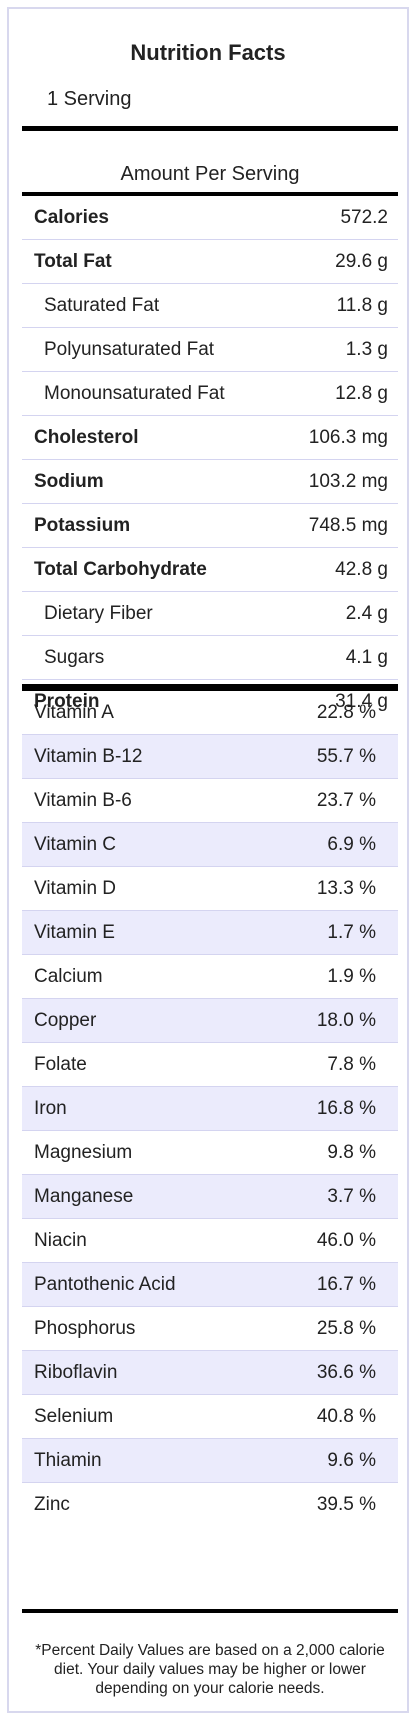  What do you see at coordinates (210, 1417) in the screenshot?
I see `vitamin-row: Selenium 40.8 %` at bounding box center [210, 1417].